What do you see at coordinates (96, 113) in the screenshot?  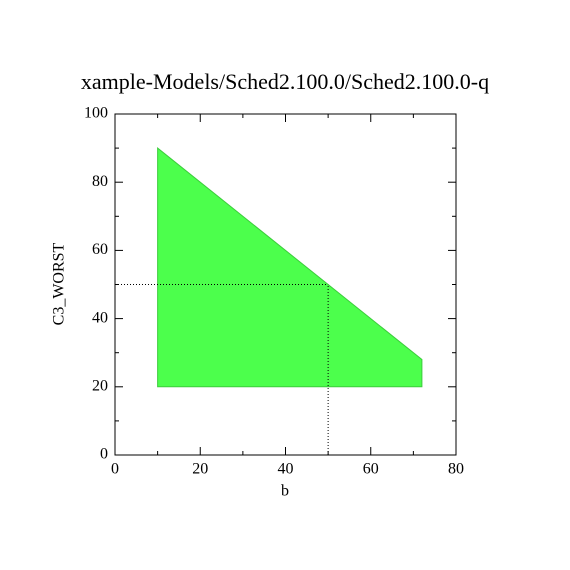 I see `y-tick-label: 100` at bounding box center [96, 113].